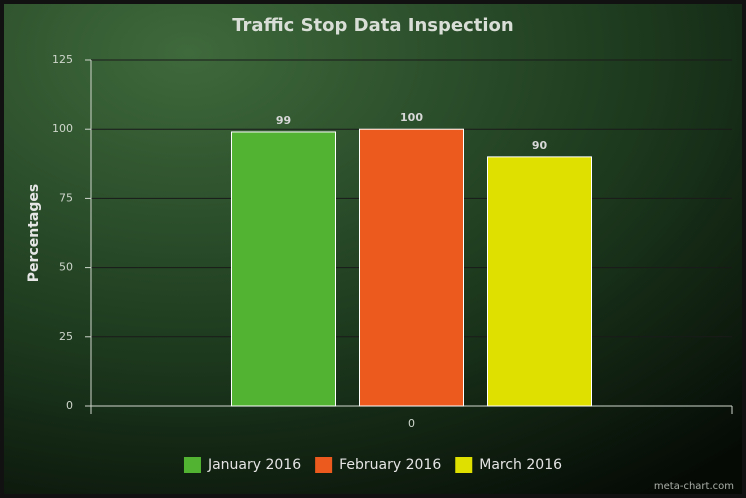  Describe the element at coordinates (69, 405) in the screenshot. I see `y-tick-label: 0` at that location.